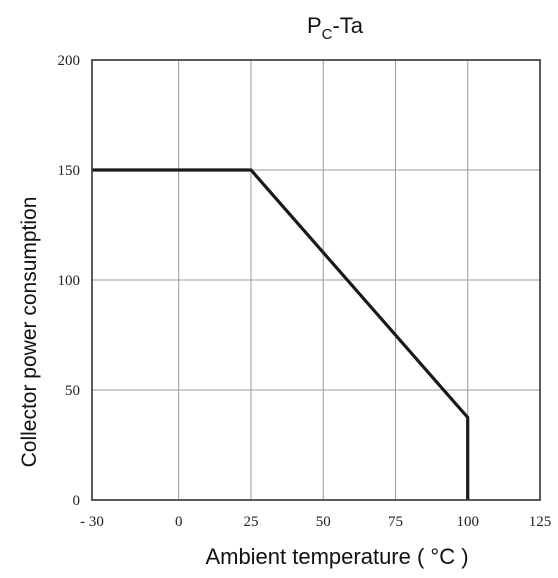 Image resolution: width=558 pixels, height=578 pixels. I want to click on x-tick-label: 125, so click(540, 522).